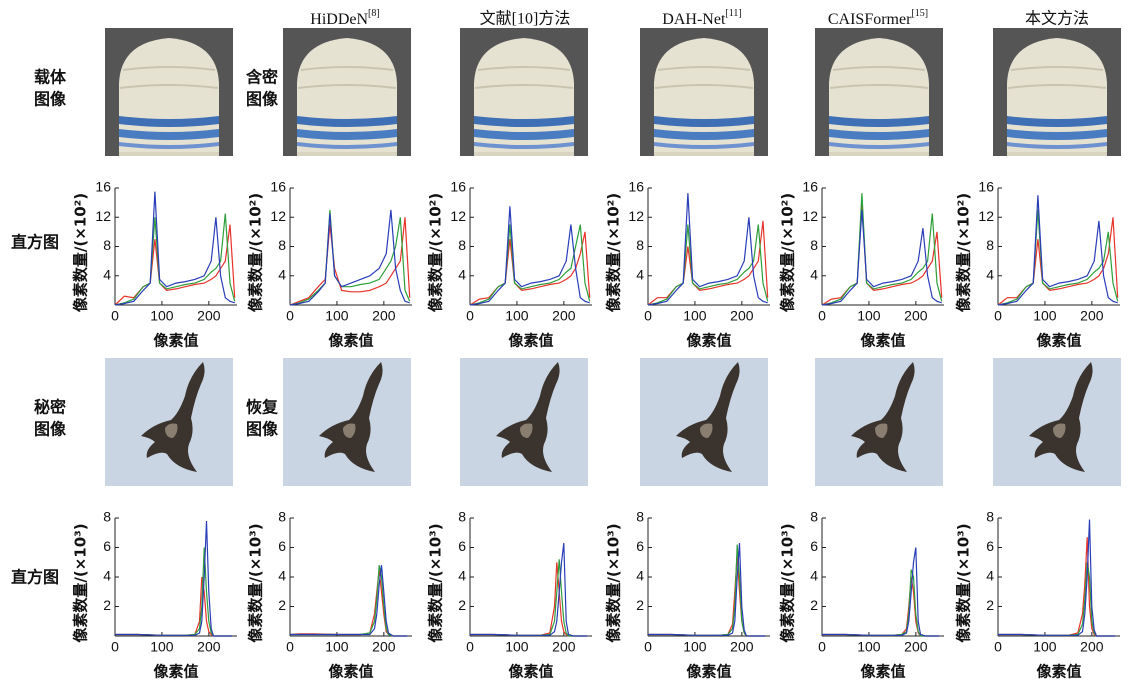 The height and width of the screenshot is (681, 1130). I want to click on header-ref: [15], so click(919, 13).